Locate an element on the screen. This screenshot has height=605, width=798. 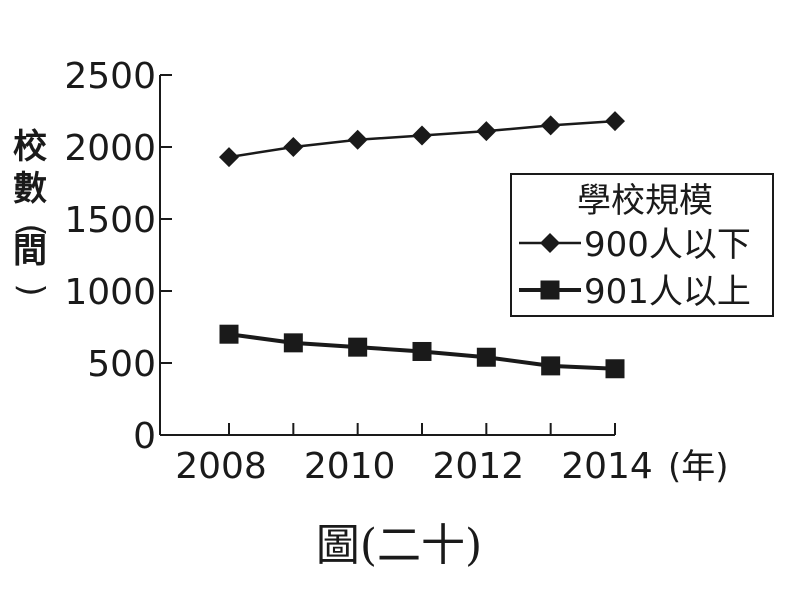
y-axis-label: 校數 (間) is located at coordinates (31, 212).